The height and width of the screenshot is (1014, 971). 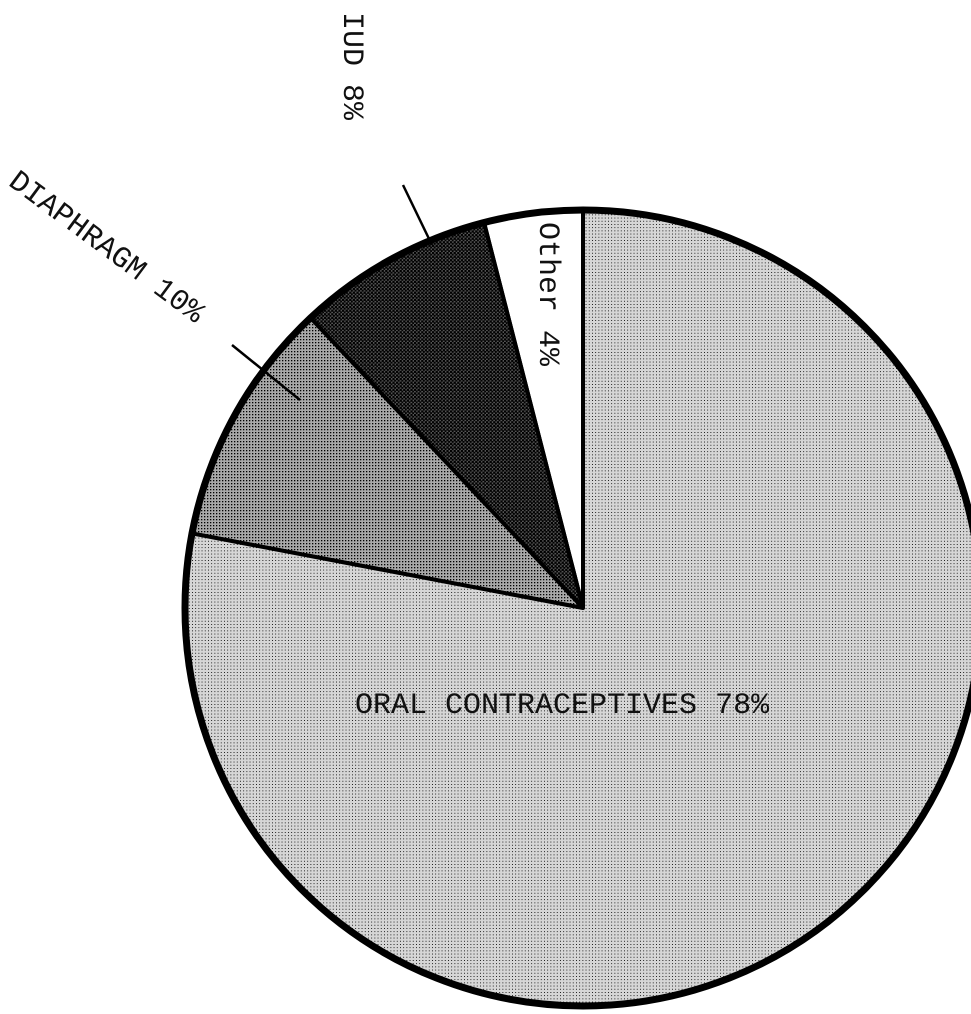 I want to click on slice-value: 78%, so click(x=742, y=706).